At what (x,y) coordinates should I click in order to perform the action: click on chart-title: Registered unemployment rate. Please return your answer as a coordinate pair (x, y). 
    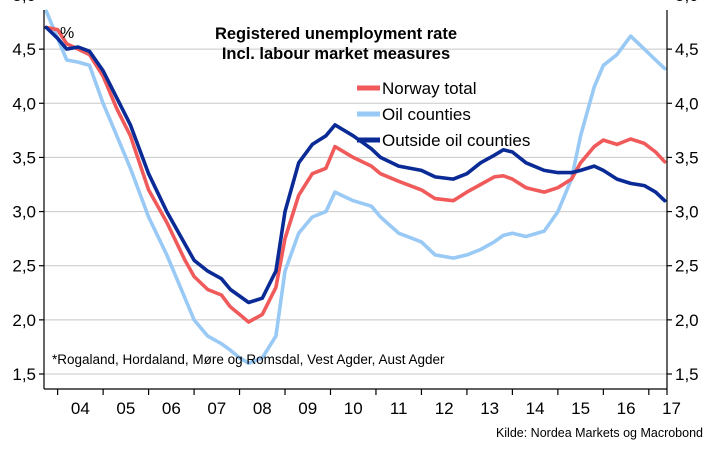
    Looking at the image, I should click on (336, 34).